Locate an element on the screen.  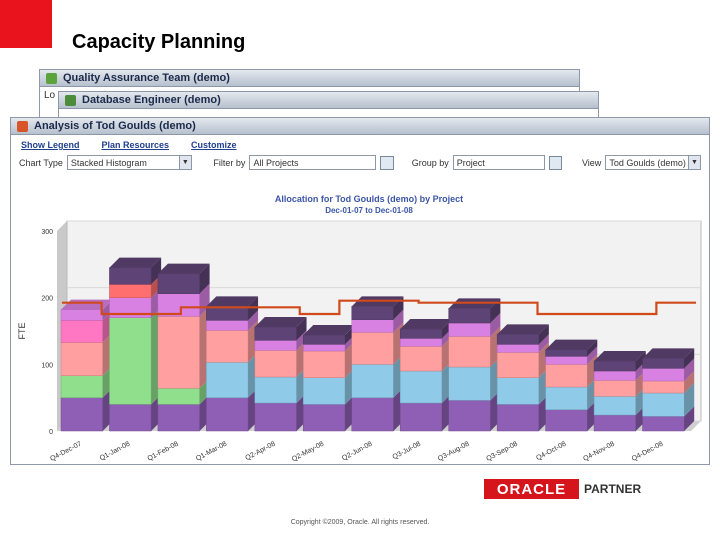
x-tick-label: Q3-Aug-08 is located at coordinates (454, 452).